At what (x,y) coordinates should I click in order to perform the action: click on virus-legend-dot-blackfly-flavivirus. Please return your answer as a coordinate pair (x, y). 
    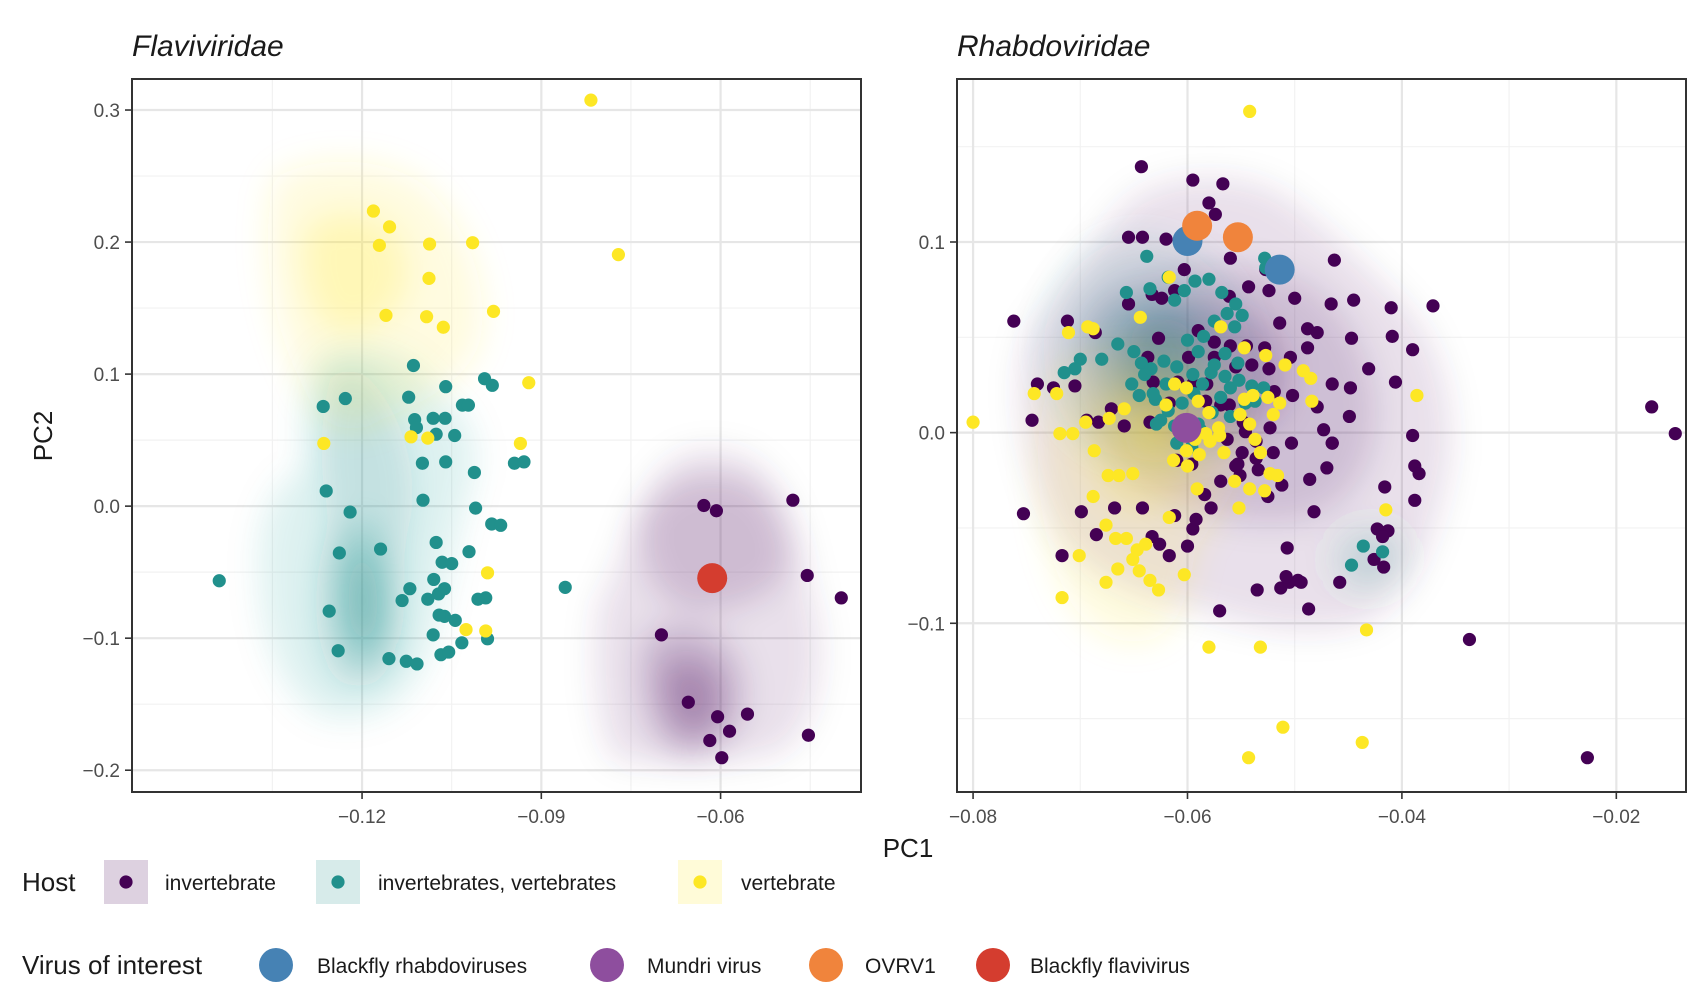
    Looking at the image, I should click on (993, 965).